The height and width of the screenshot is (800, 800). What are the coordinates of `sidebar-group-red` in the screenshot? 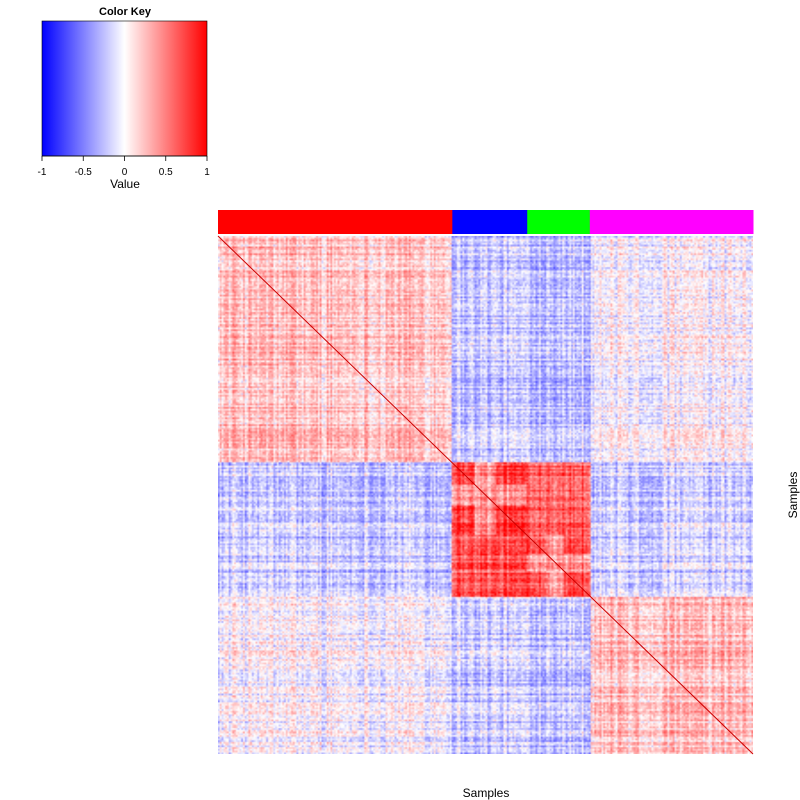 It's located at (335, 222).